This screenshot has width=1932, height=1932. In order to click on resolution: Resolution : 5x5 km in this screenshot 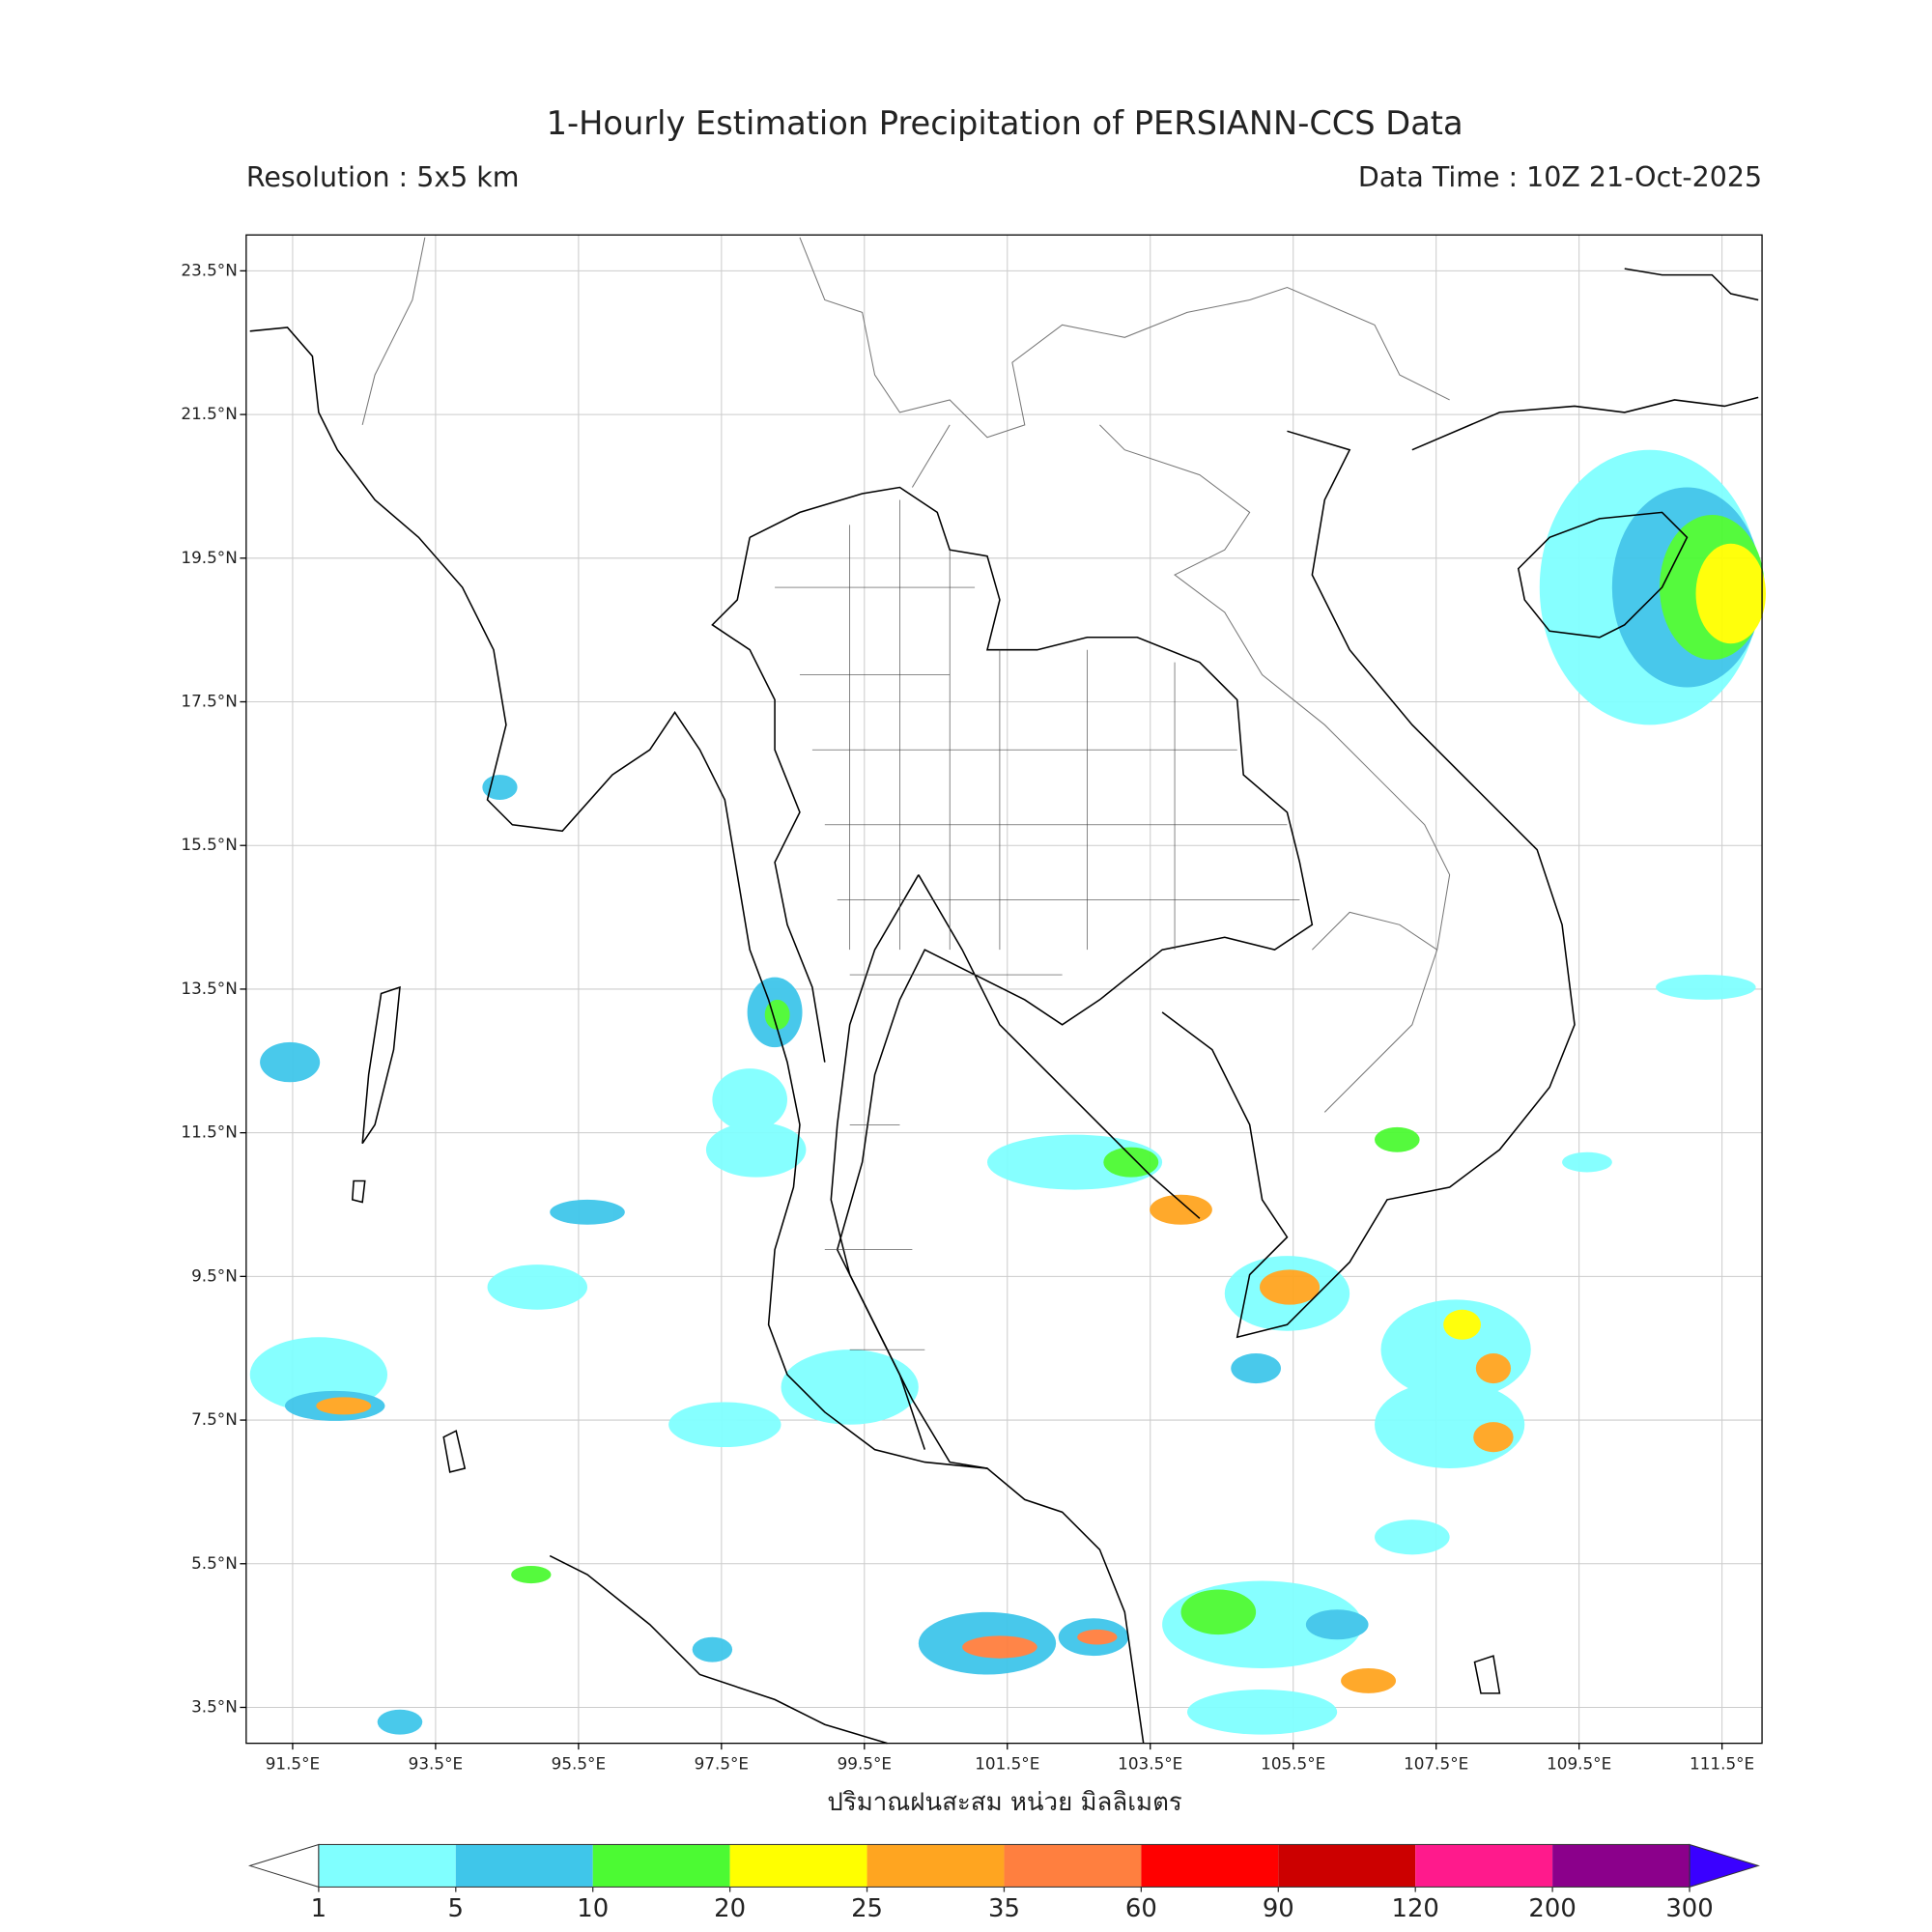, I will do `click(383, 177)`.